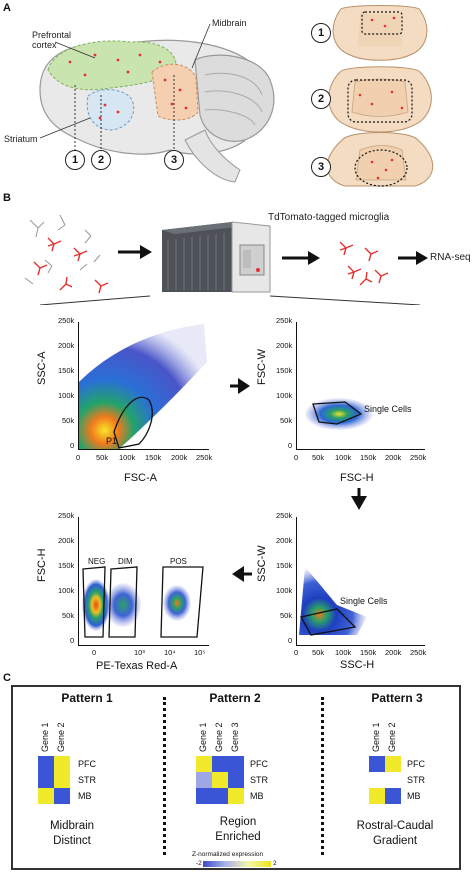 The width and height of the screenshot is (474, 873). I want to click on p3-ytick: 0, so click(290, 640).